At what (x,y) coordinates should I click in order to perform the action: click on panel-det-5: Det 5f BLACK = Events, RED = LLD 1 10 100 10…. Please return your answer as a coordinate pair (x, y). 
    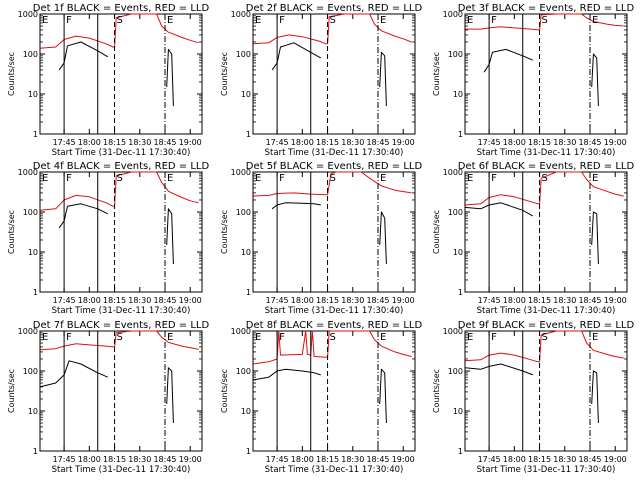
    Looking at the image, I should click on (321, 238).